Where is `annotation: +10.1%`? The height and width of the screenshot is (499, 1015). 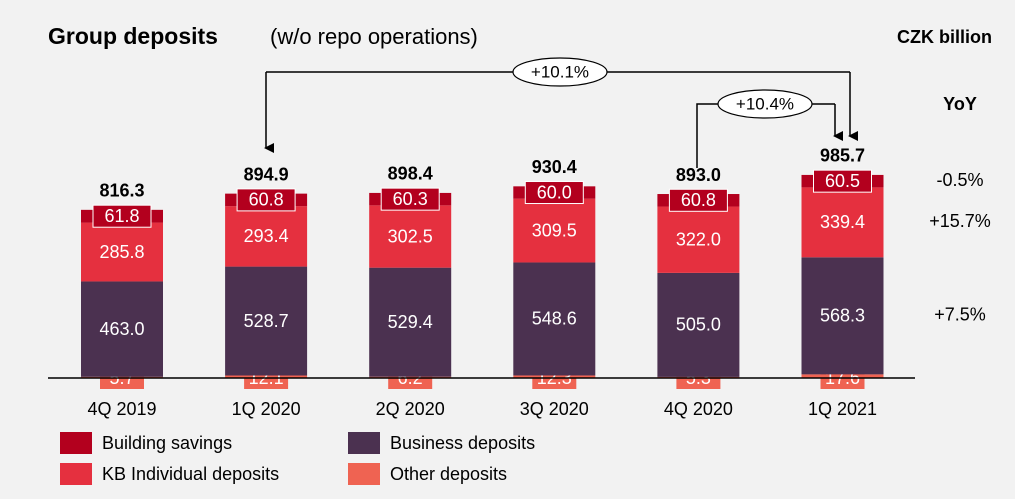
annotation: +10.1% is located at coordinates (560, 71).